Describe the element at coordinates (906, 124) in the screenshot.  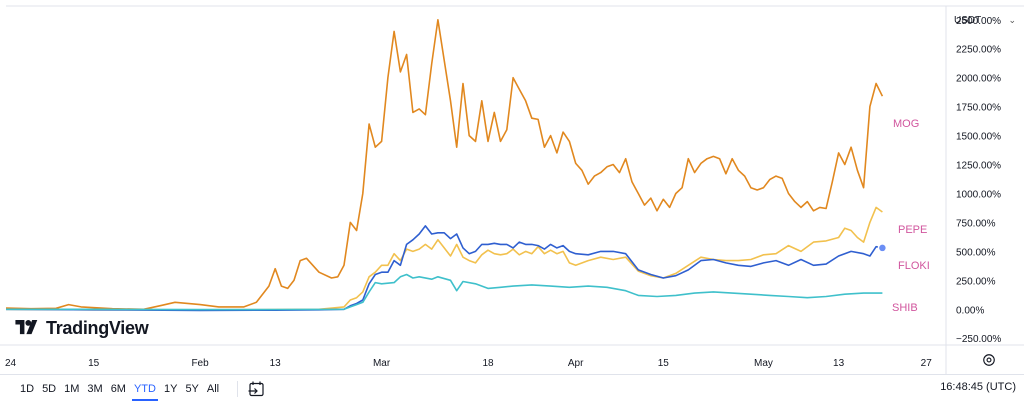
I see `series-label-mog: MOG` at that location.